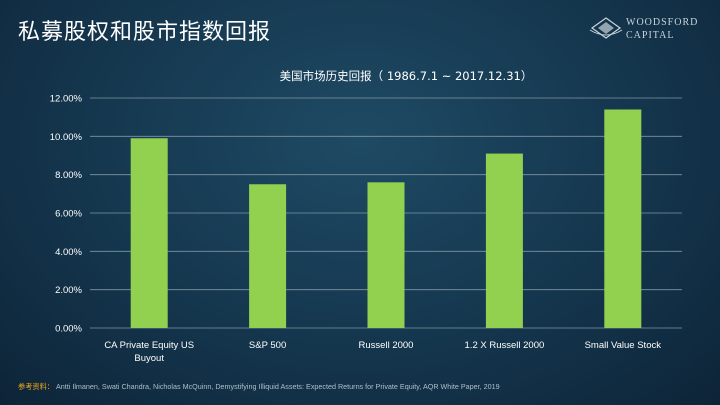  What do you see at coordinates (267, 345) in the screenshot?
I see `x-category-label: S&P 500` at bounding box center [267, 345].